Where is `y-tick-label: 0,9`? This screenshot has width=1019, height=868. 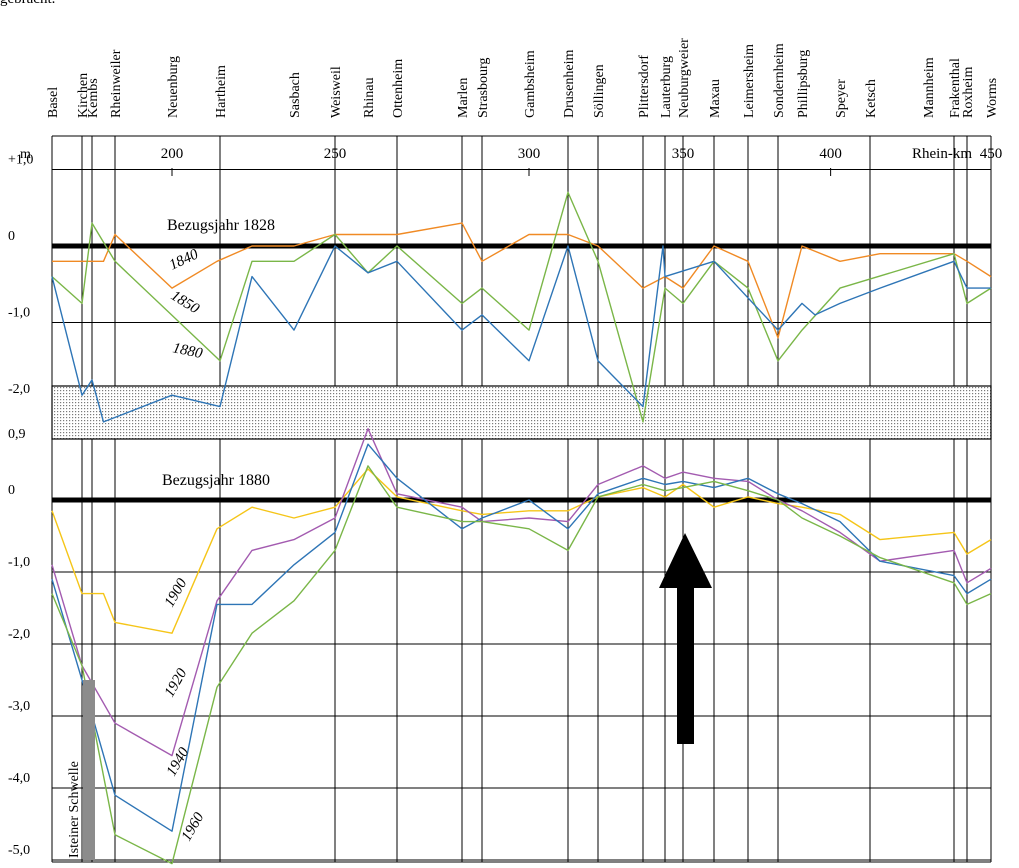
y-tick-label: 0,9 is located at coordinates (17, 434).